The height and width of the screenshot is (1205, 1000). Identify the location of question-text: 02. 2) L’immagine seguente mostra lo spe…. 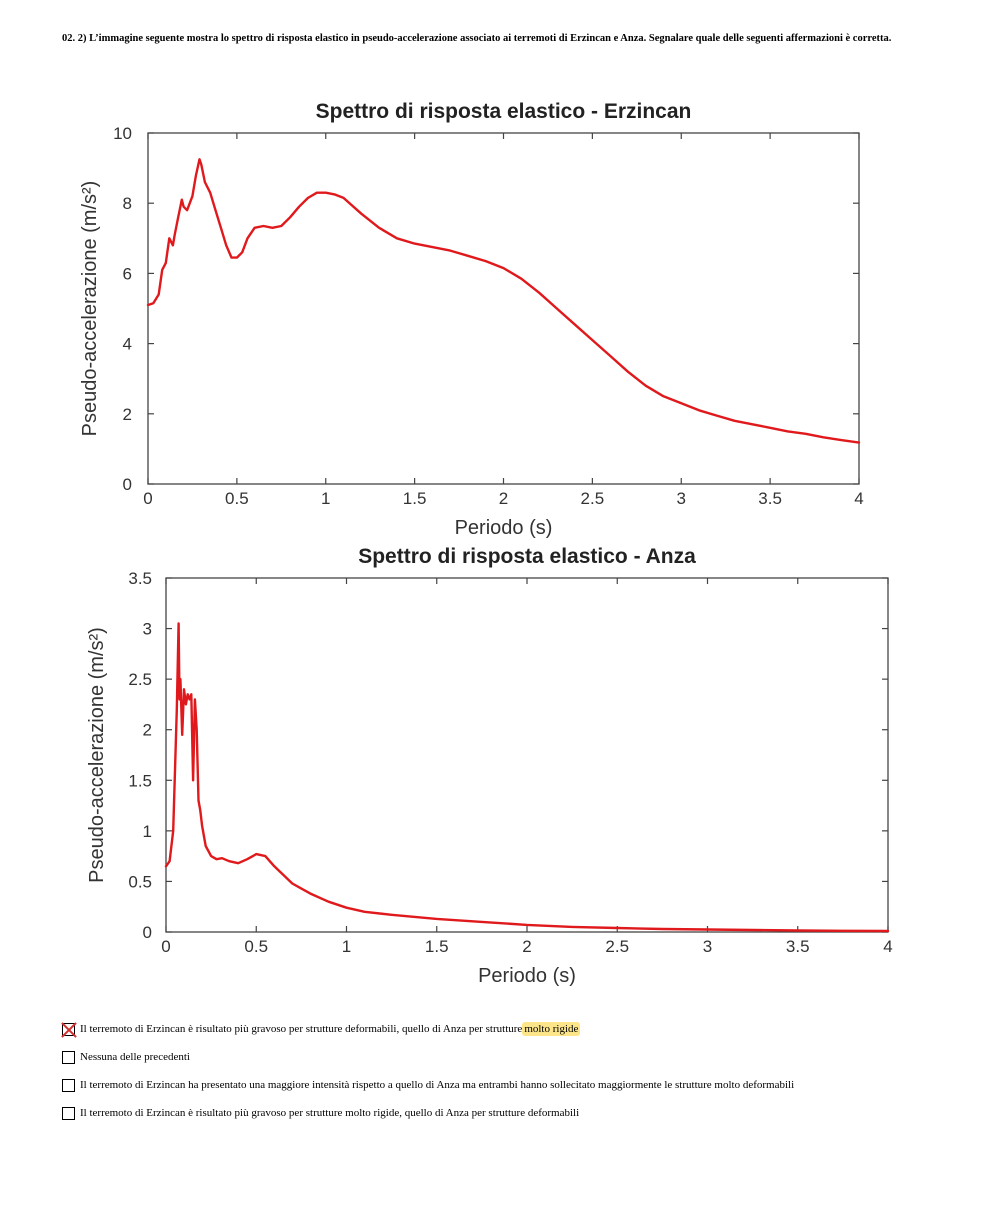
(477, 38).